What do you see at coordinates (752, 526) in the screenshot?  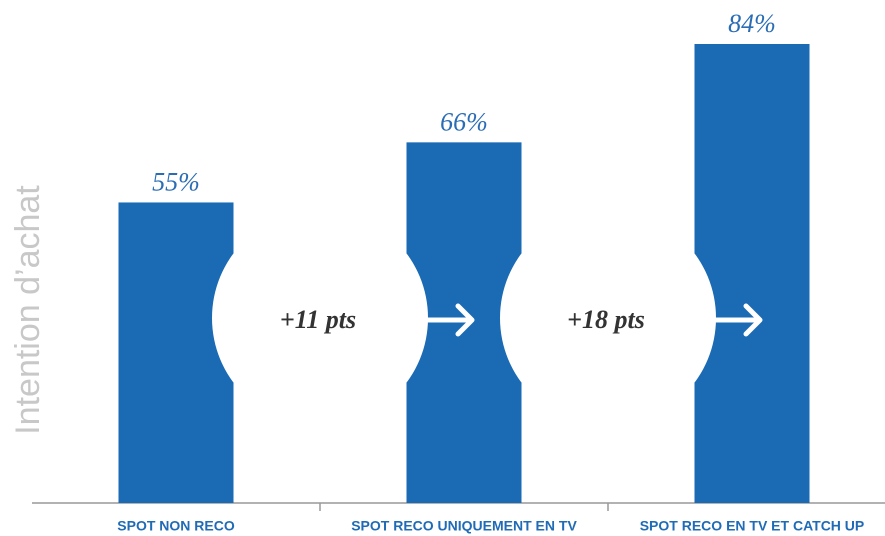 I see `x-tick-label: SPOT RECO EN TV ET CATCH UP` at bounding box center [752, 526].